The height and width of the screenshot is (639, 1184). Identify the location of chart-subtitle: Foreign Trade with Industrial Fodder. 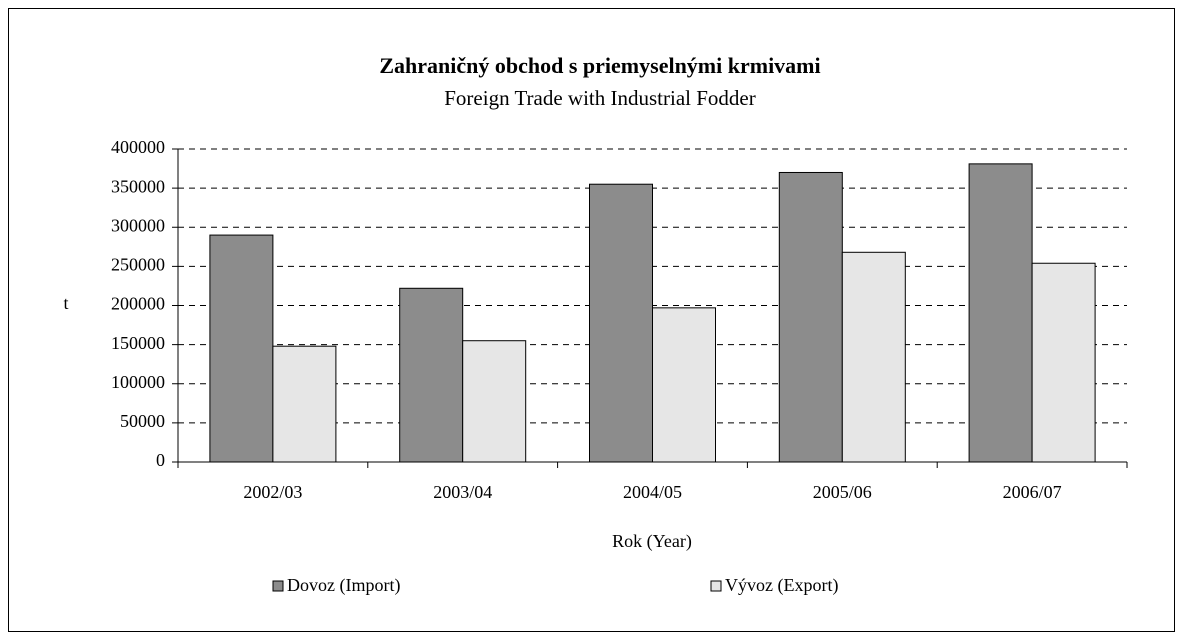
(599, 98).